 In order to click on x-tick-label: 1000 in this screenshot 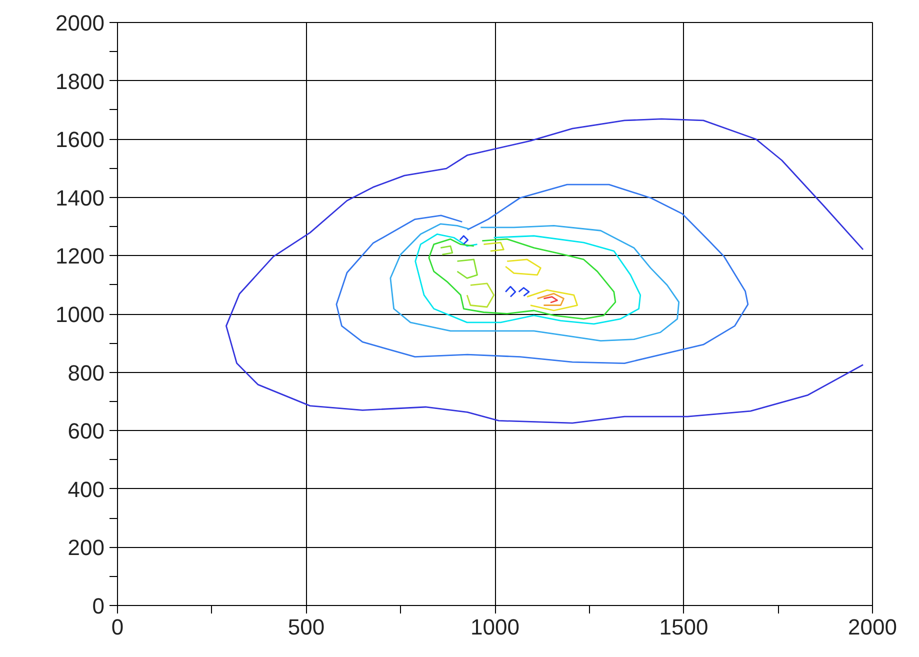, I will do `click(495, 627)`.